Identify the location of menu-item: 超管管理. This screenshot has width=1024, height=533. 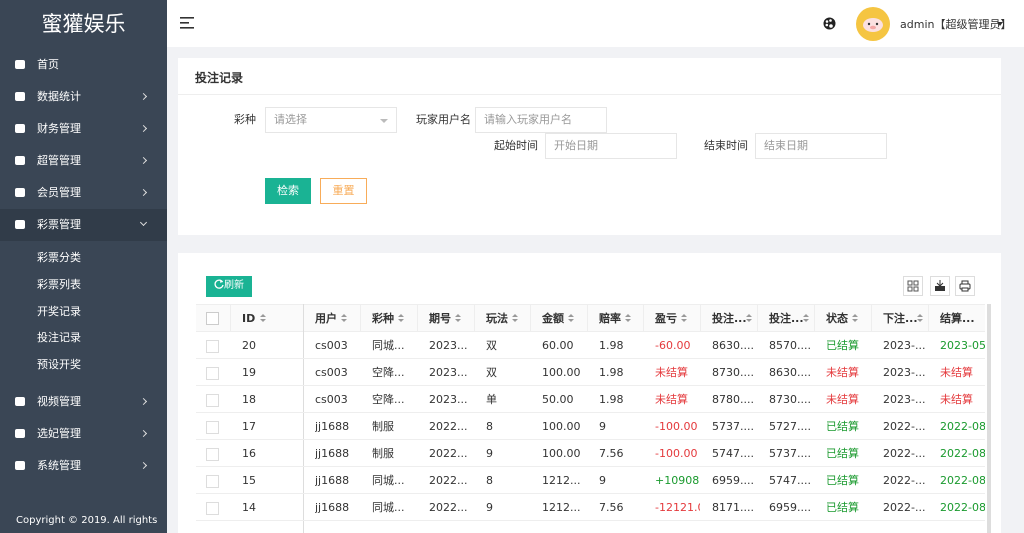
(83, 161).